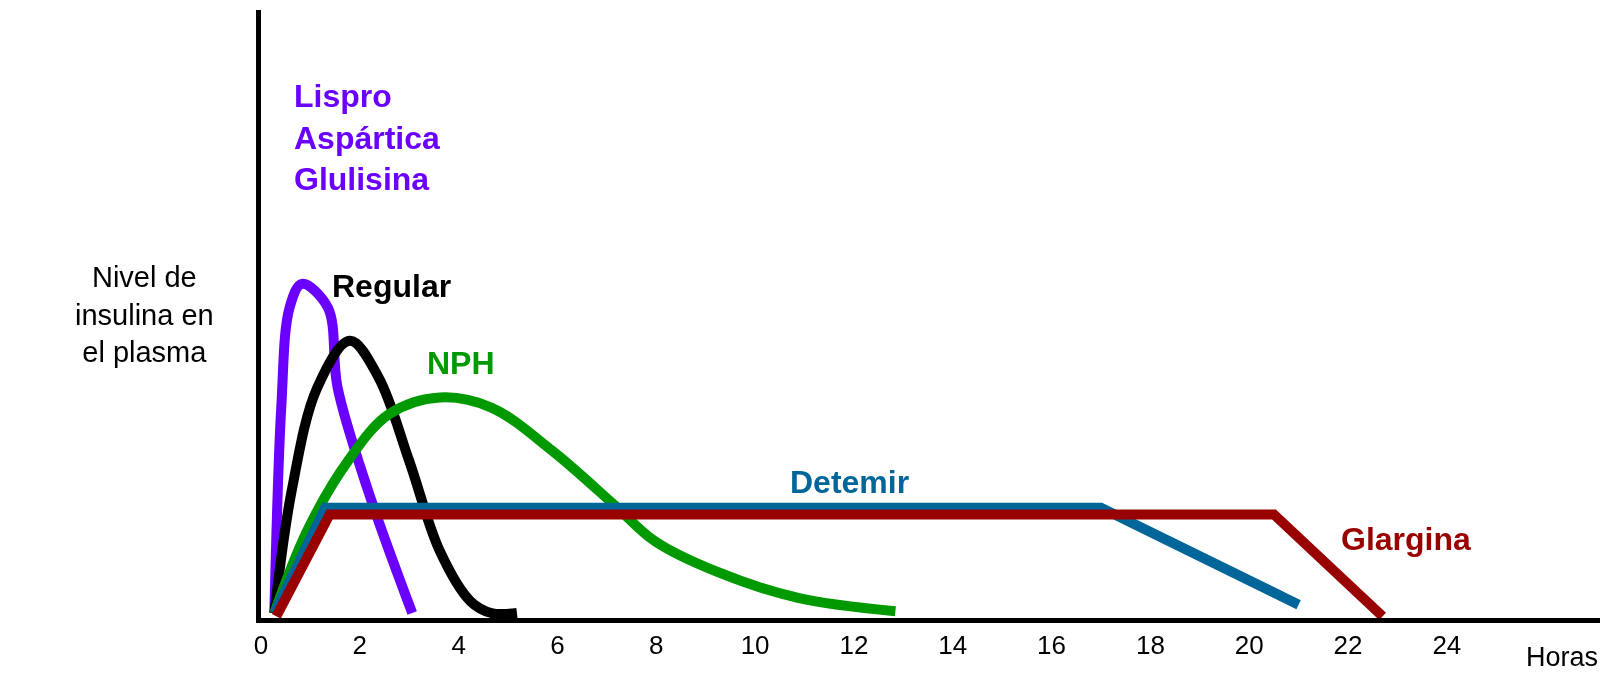  What do you see at coordinates (1249, 645) in the screenshot?
I see `x-tick-label: 20` at bounding box center [1249, 645].